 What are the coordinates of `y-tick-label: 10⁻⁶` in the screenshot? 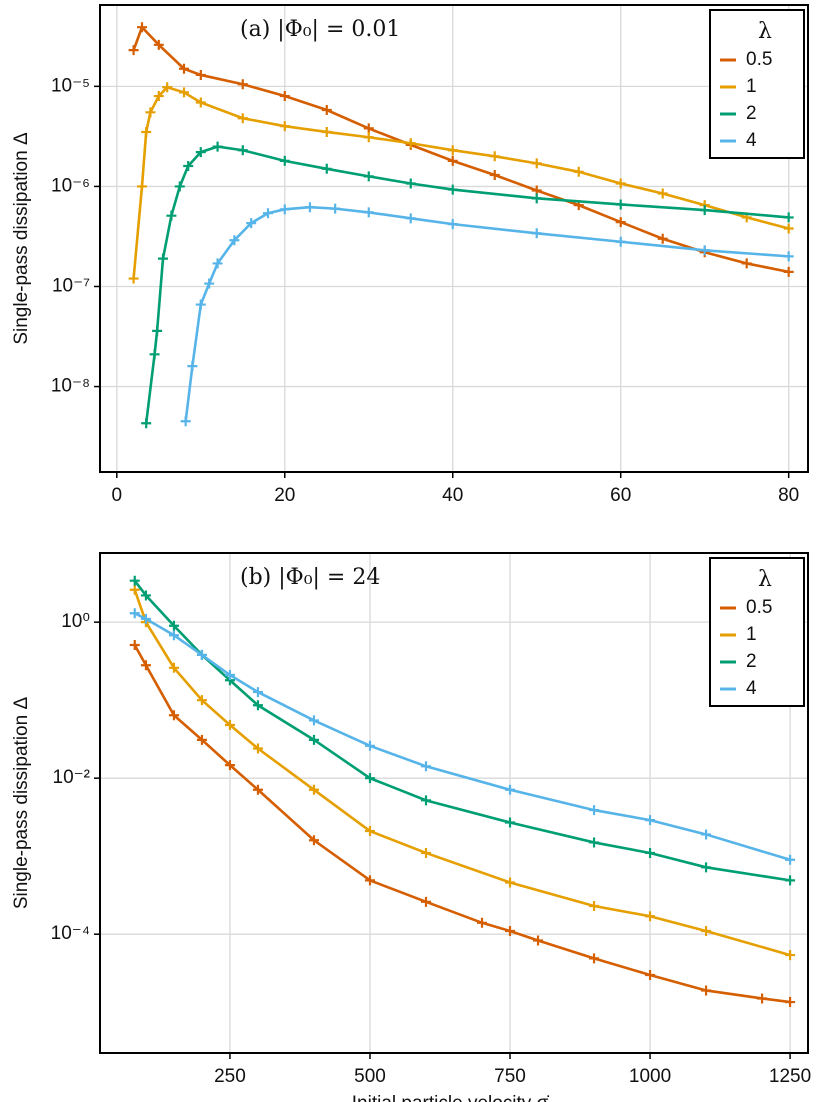 It's located at (70, 185).